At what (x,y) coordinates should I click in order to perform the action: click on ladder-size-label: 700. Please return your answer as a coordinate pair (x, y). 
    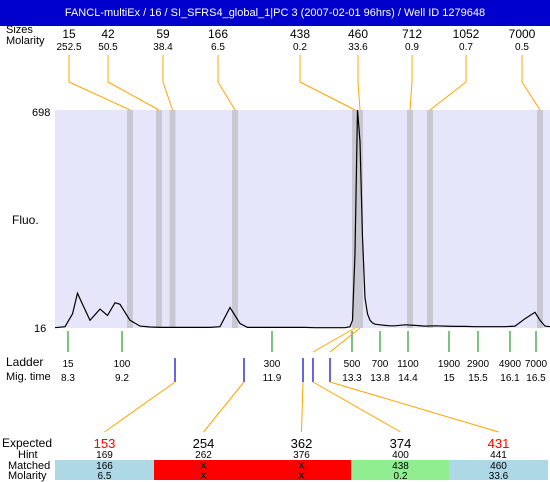
    Looking at the image, I should click on (380, 364).